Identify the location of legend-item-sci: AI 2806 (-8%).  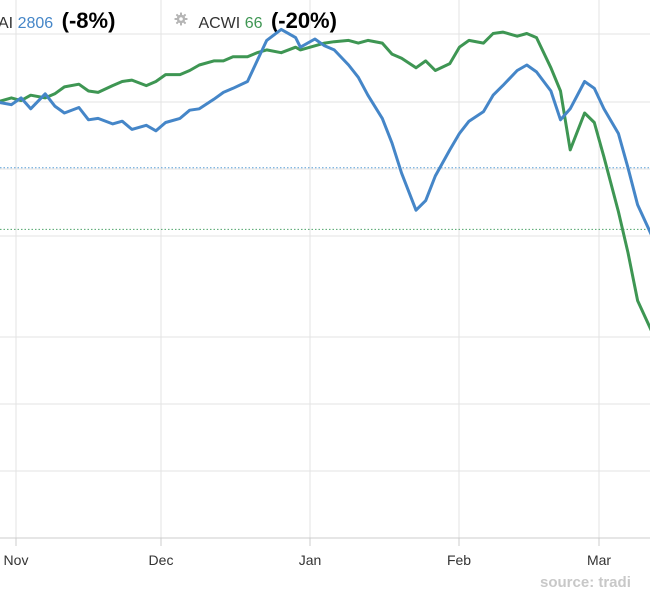
(57, 21).